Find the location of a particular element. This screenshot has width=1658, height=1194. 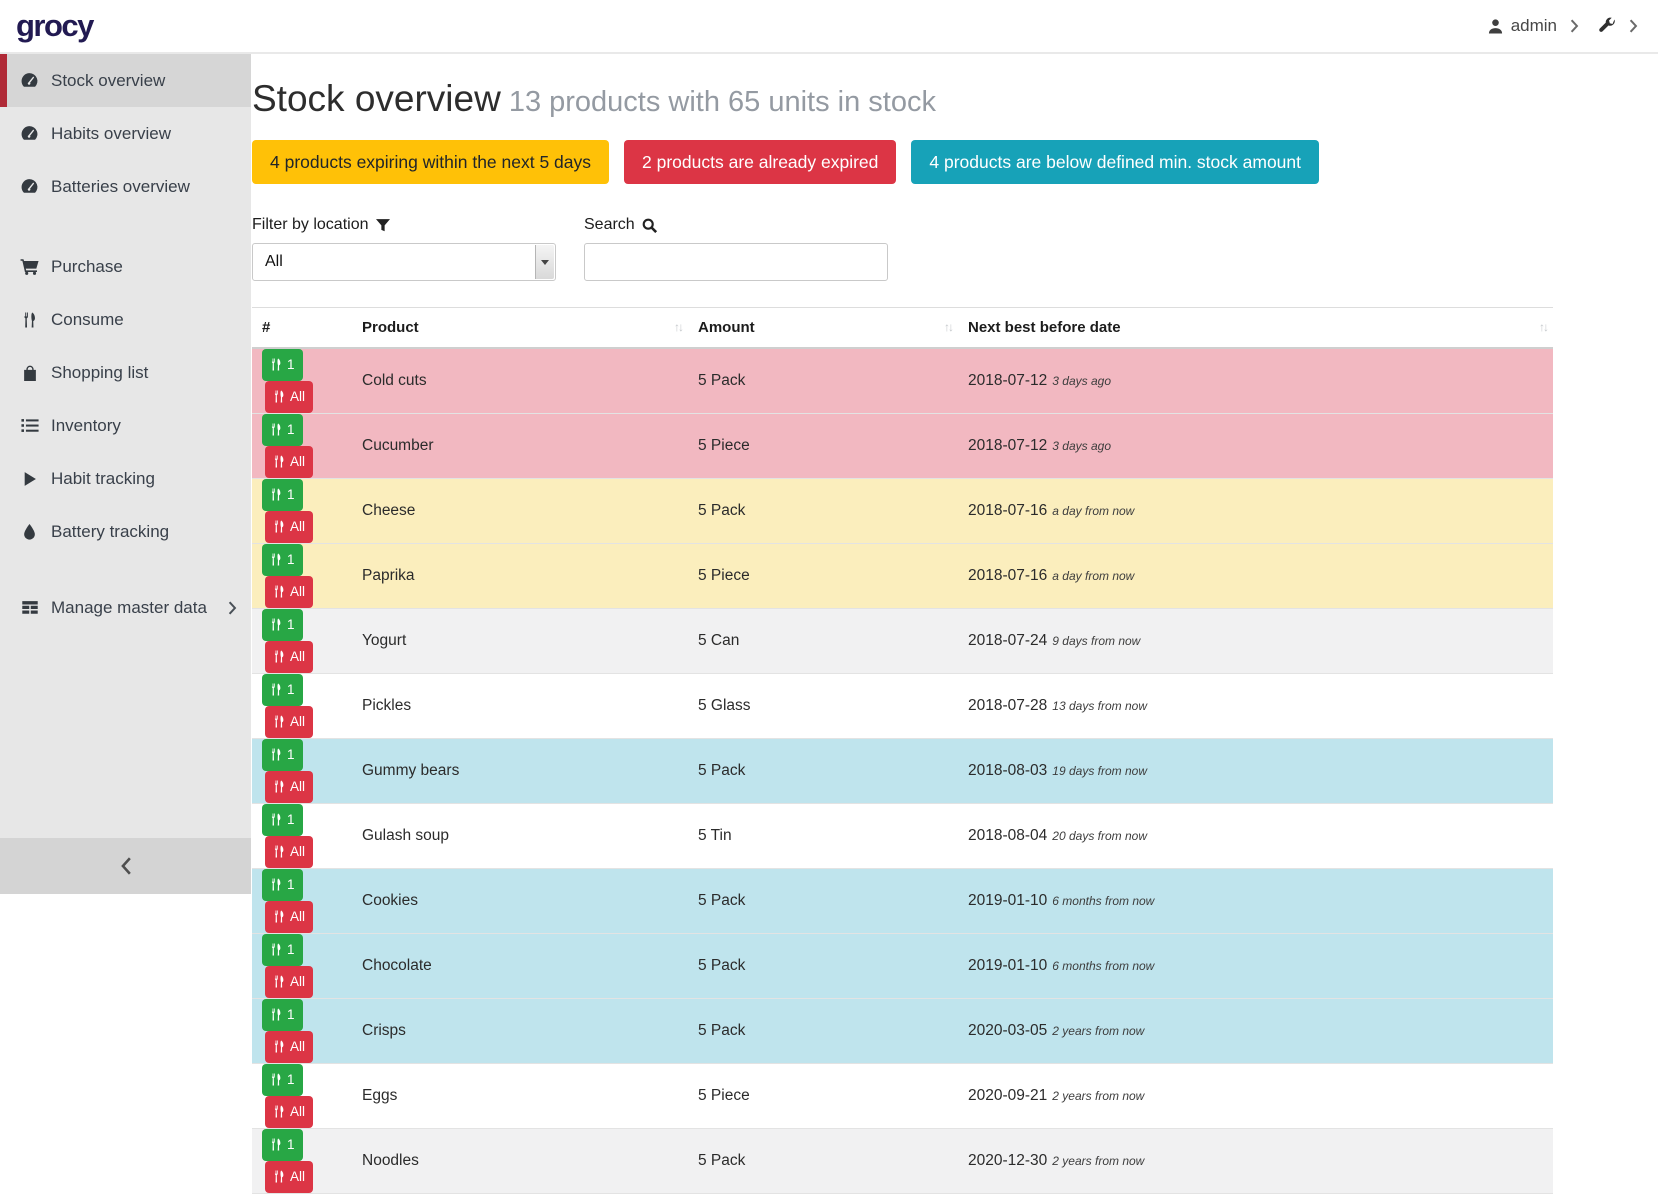

user-name: admin is located at coordinates (1533, 25).